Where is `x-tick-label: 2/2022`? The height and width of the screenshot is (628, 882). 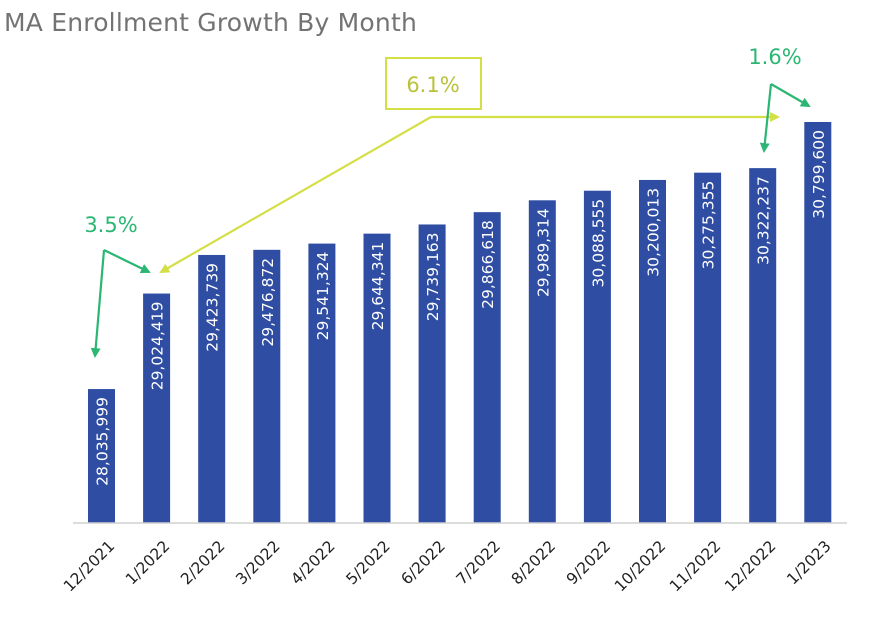 x-tick-label: 2/2022 is located at coordinates (202, 562).